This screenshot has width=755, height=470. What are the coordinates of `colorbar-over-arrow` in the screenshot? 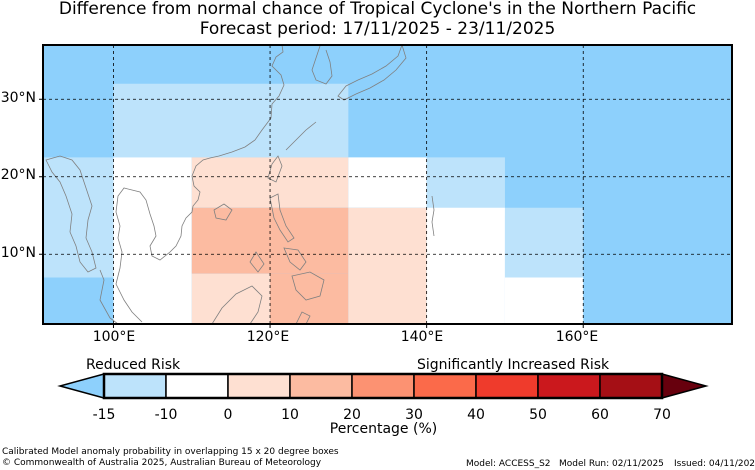 It's located at (685, 386).